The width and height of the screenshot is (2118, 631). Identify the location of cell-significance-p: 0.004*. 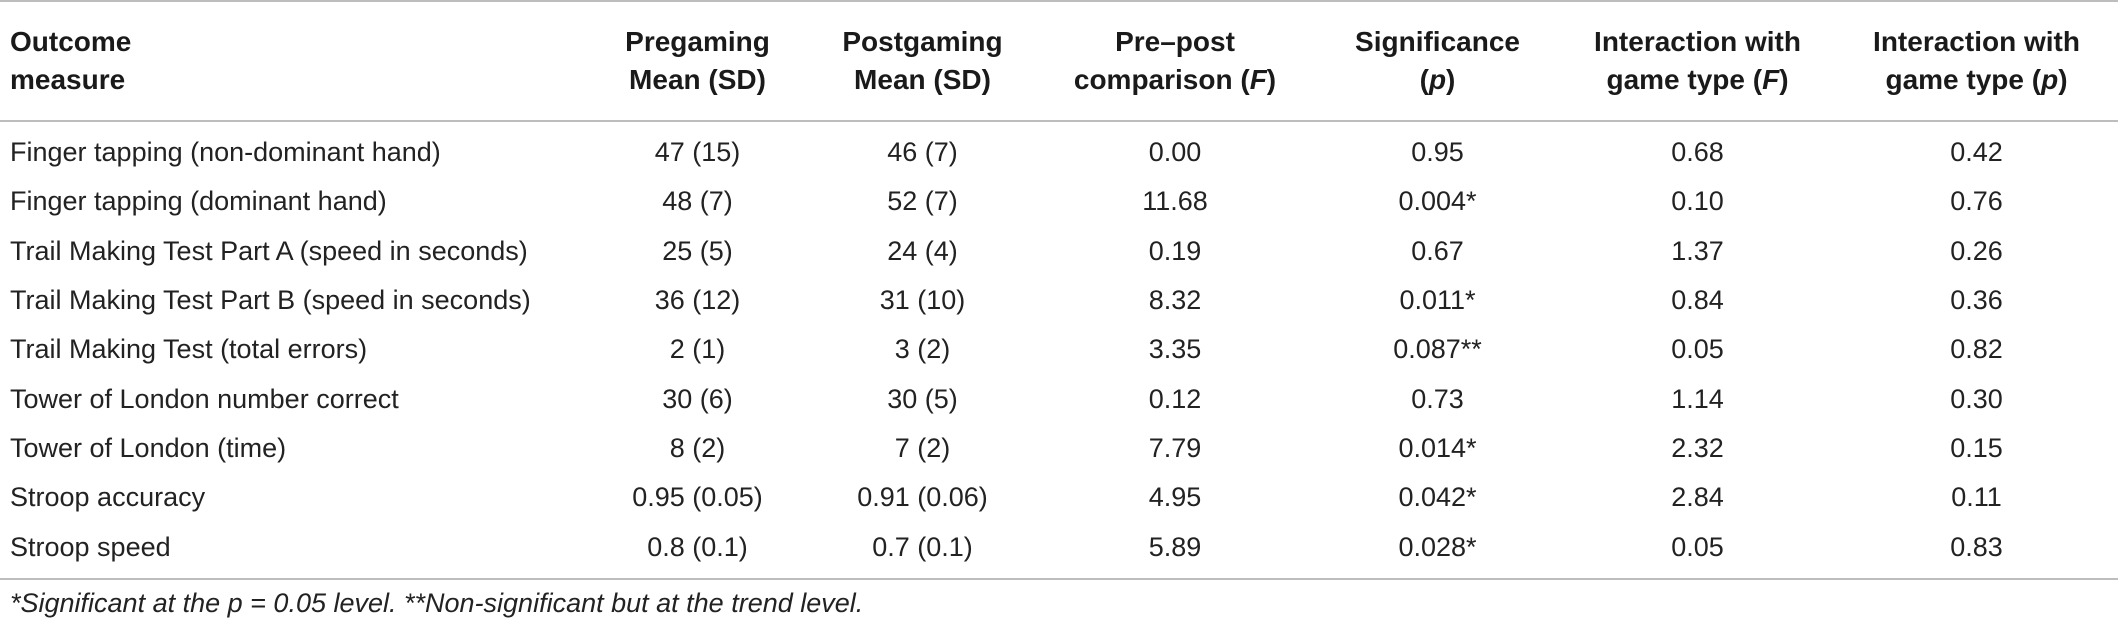
(1437, 201).